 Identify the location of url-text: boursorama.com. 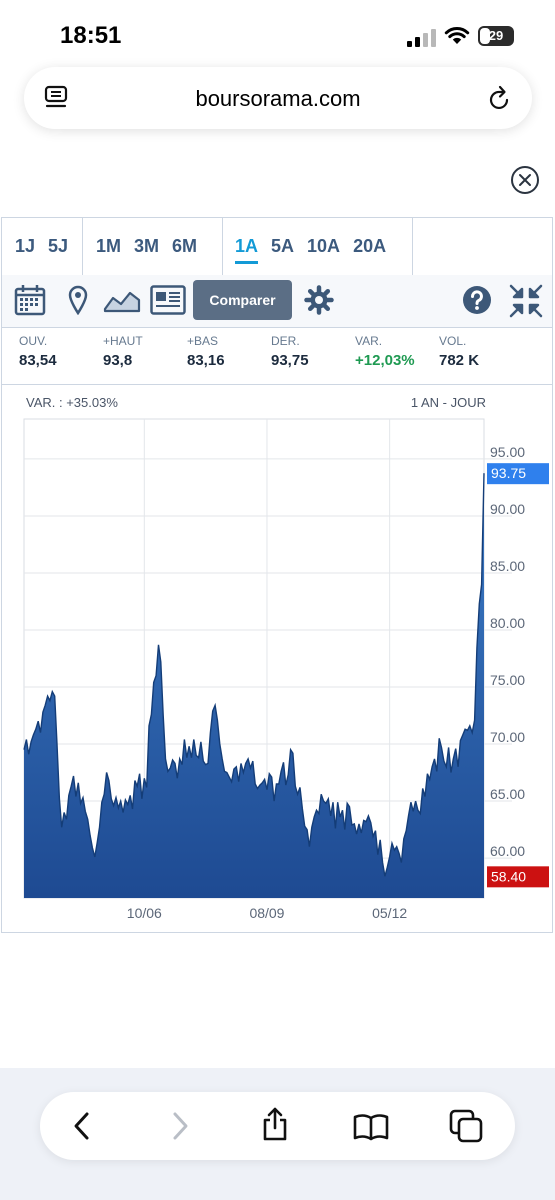
(278, 98).